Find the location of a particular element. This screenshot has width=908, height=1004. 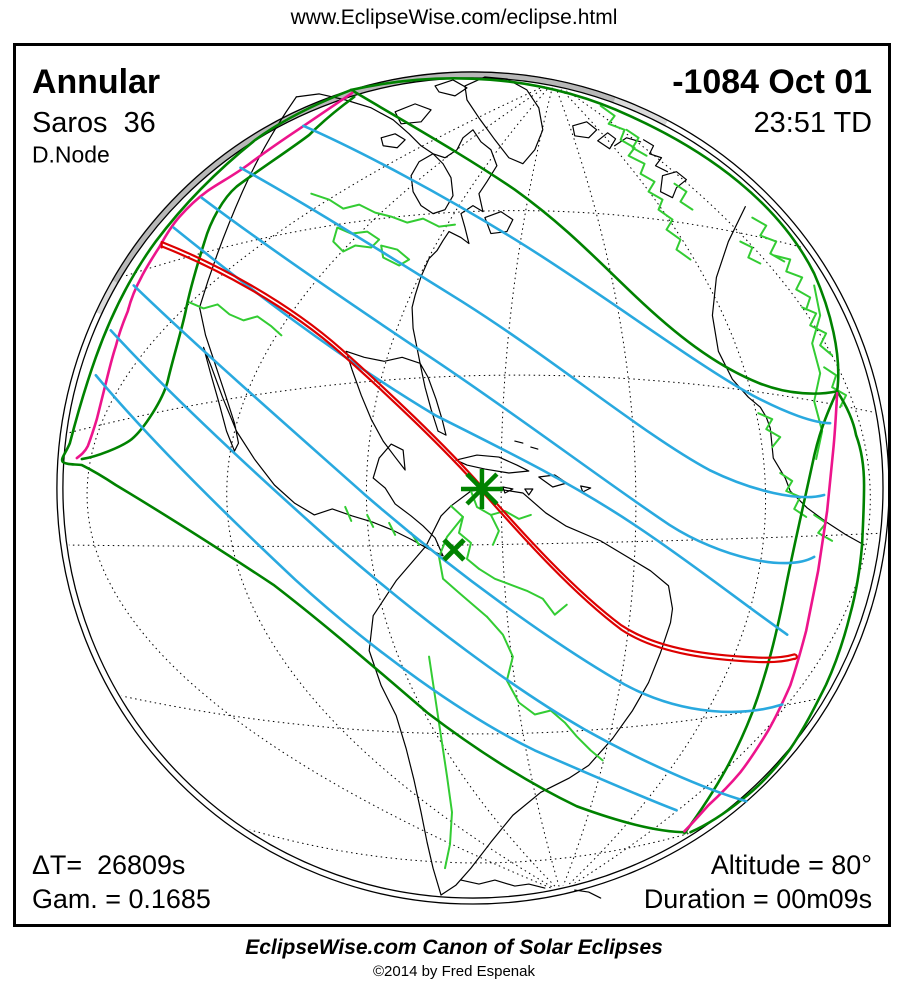

site-url-title: www.EclipseWise.com/eclipse.html is located at coordinates (454, 17).